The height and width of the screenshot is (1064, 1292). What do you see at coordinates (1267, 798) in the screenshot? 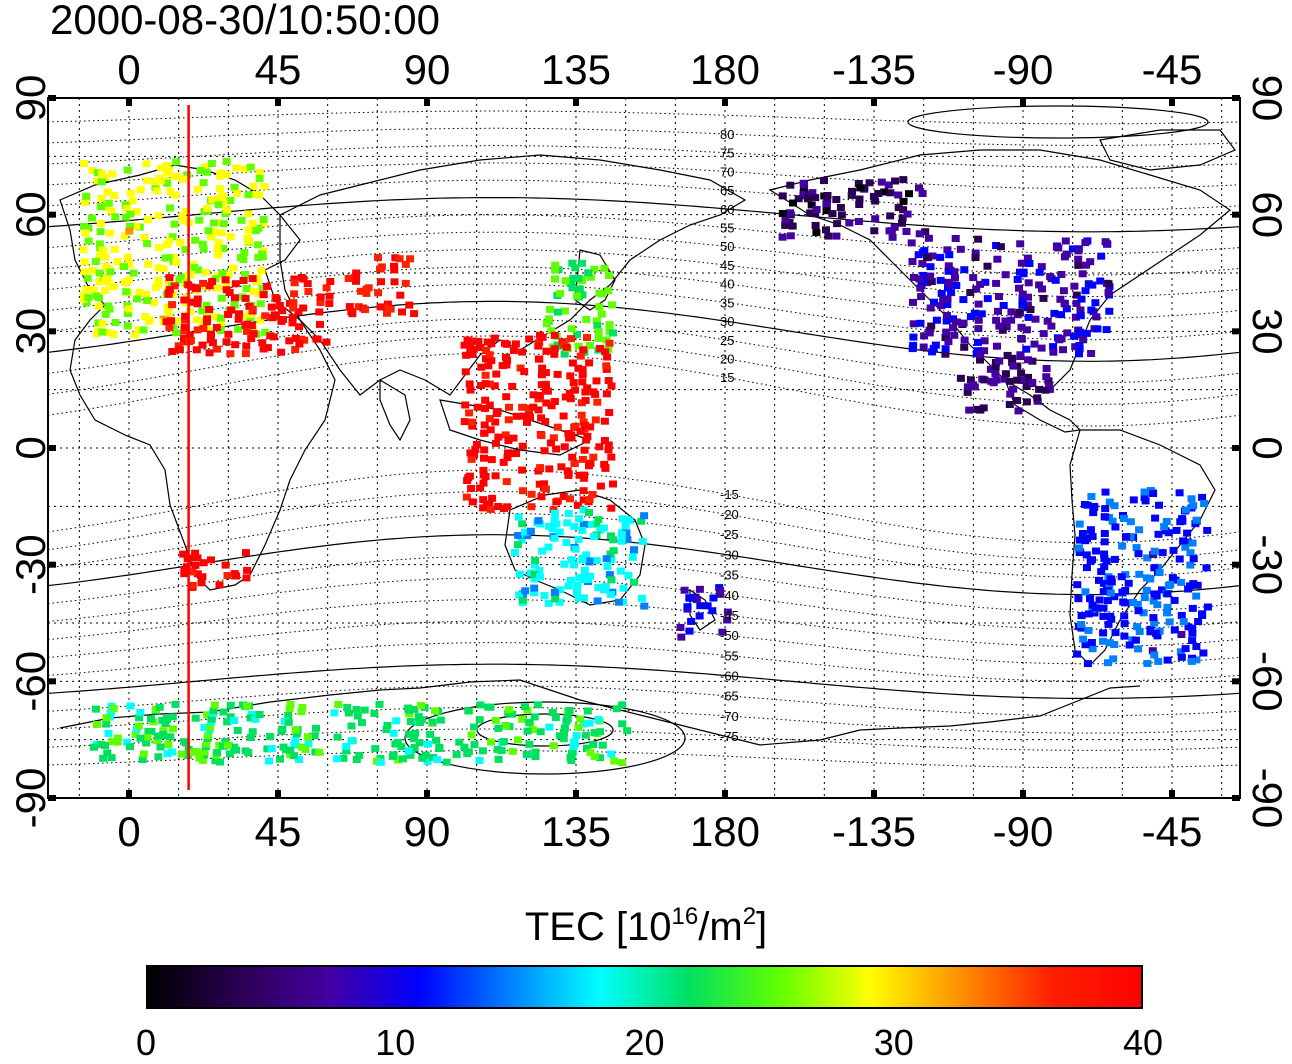
I see `y-tick-label-right: -90` at bounding box center [1267, 798].